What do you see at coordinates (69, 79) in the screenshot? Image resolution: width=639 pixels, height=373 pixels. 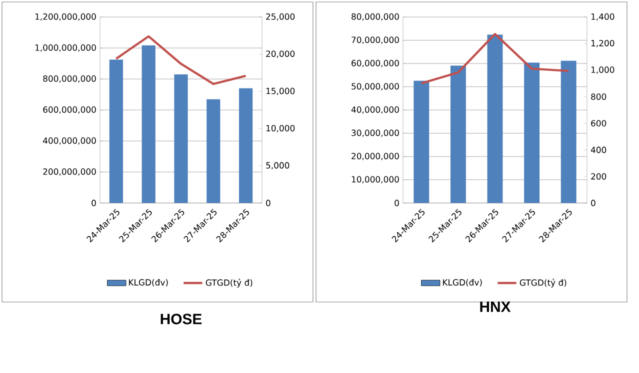 I see `y-tick-label: 800,000,000` at bounding box center [69, 79].